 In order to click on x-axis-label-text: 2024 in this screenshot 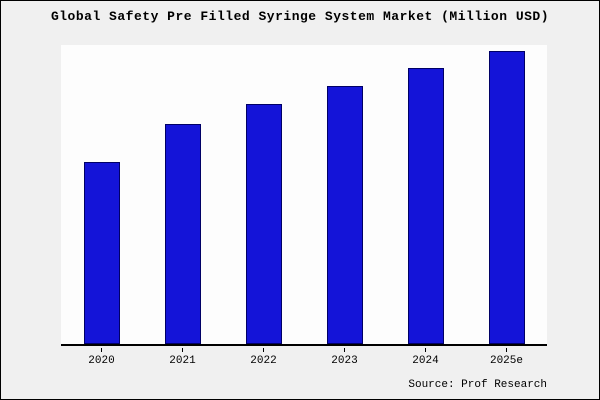, I will do `click(425, 361)`.